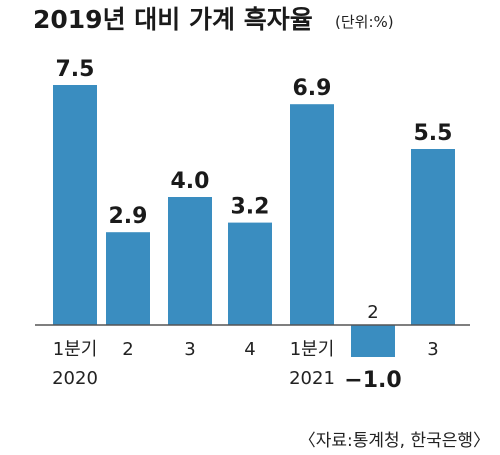  I want to click on category-label-3: 3, so click(189, 349).